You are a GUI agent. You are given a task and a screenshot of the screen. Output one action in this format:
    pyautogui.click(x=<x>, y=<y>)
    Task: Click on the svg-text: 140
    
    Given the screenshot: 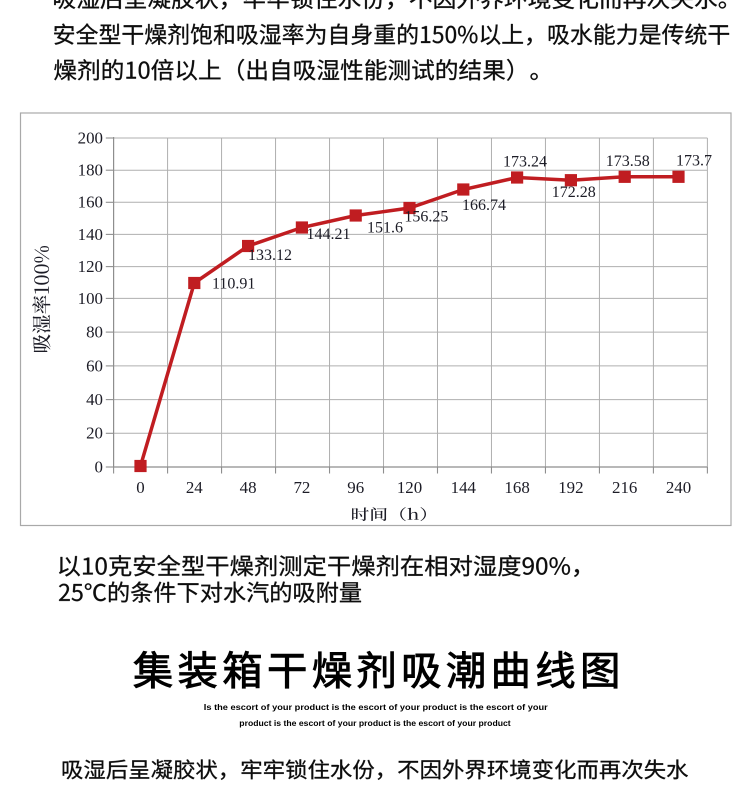 What is the action you would take?
    pyautogui.click(x=90, y=234)
    